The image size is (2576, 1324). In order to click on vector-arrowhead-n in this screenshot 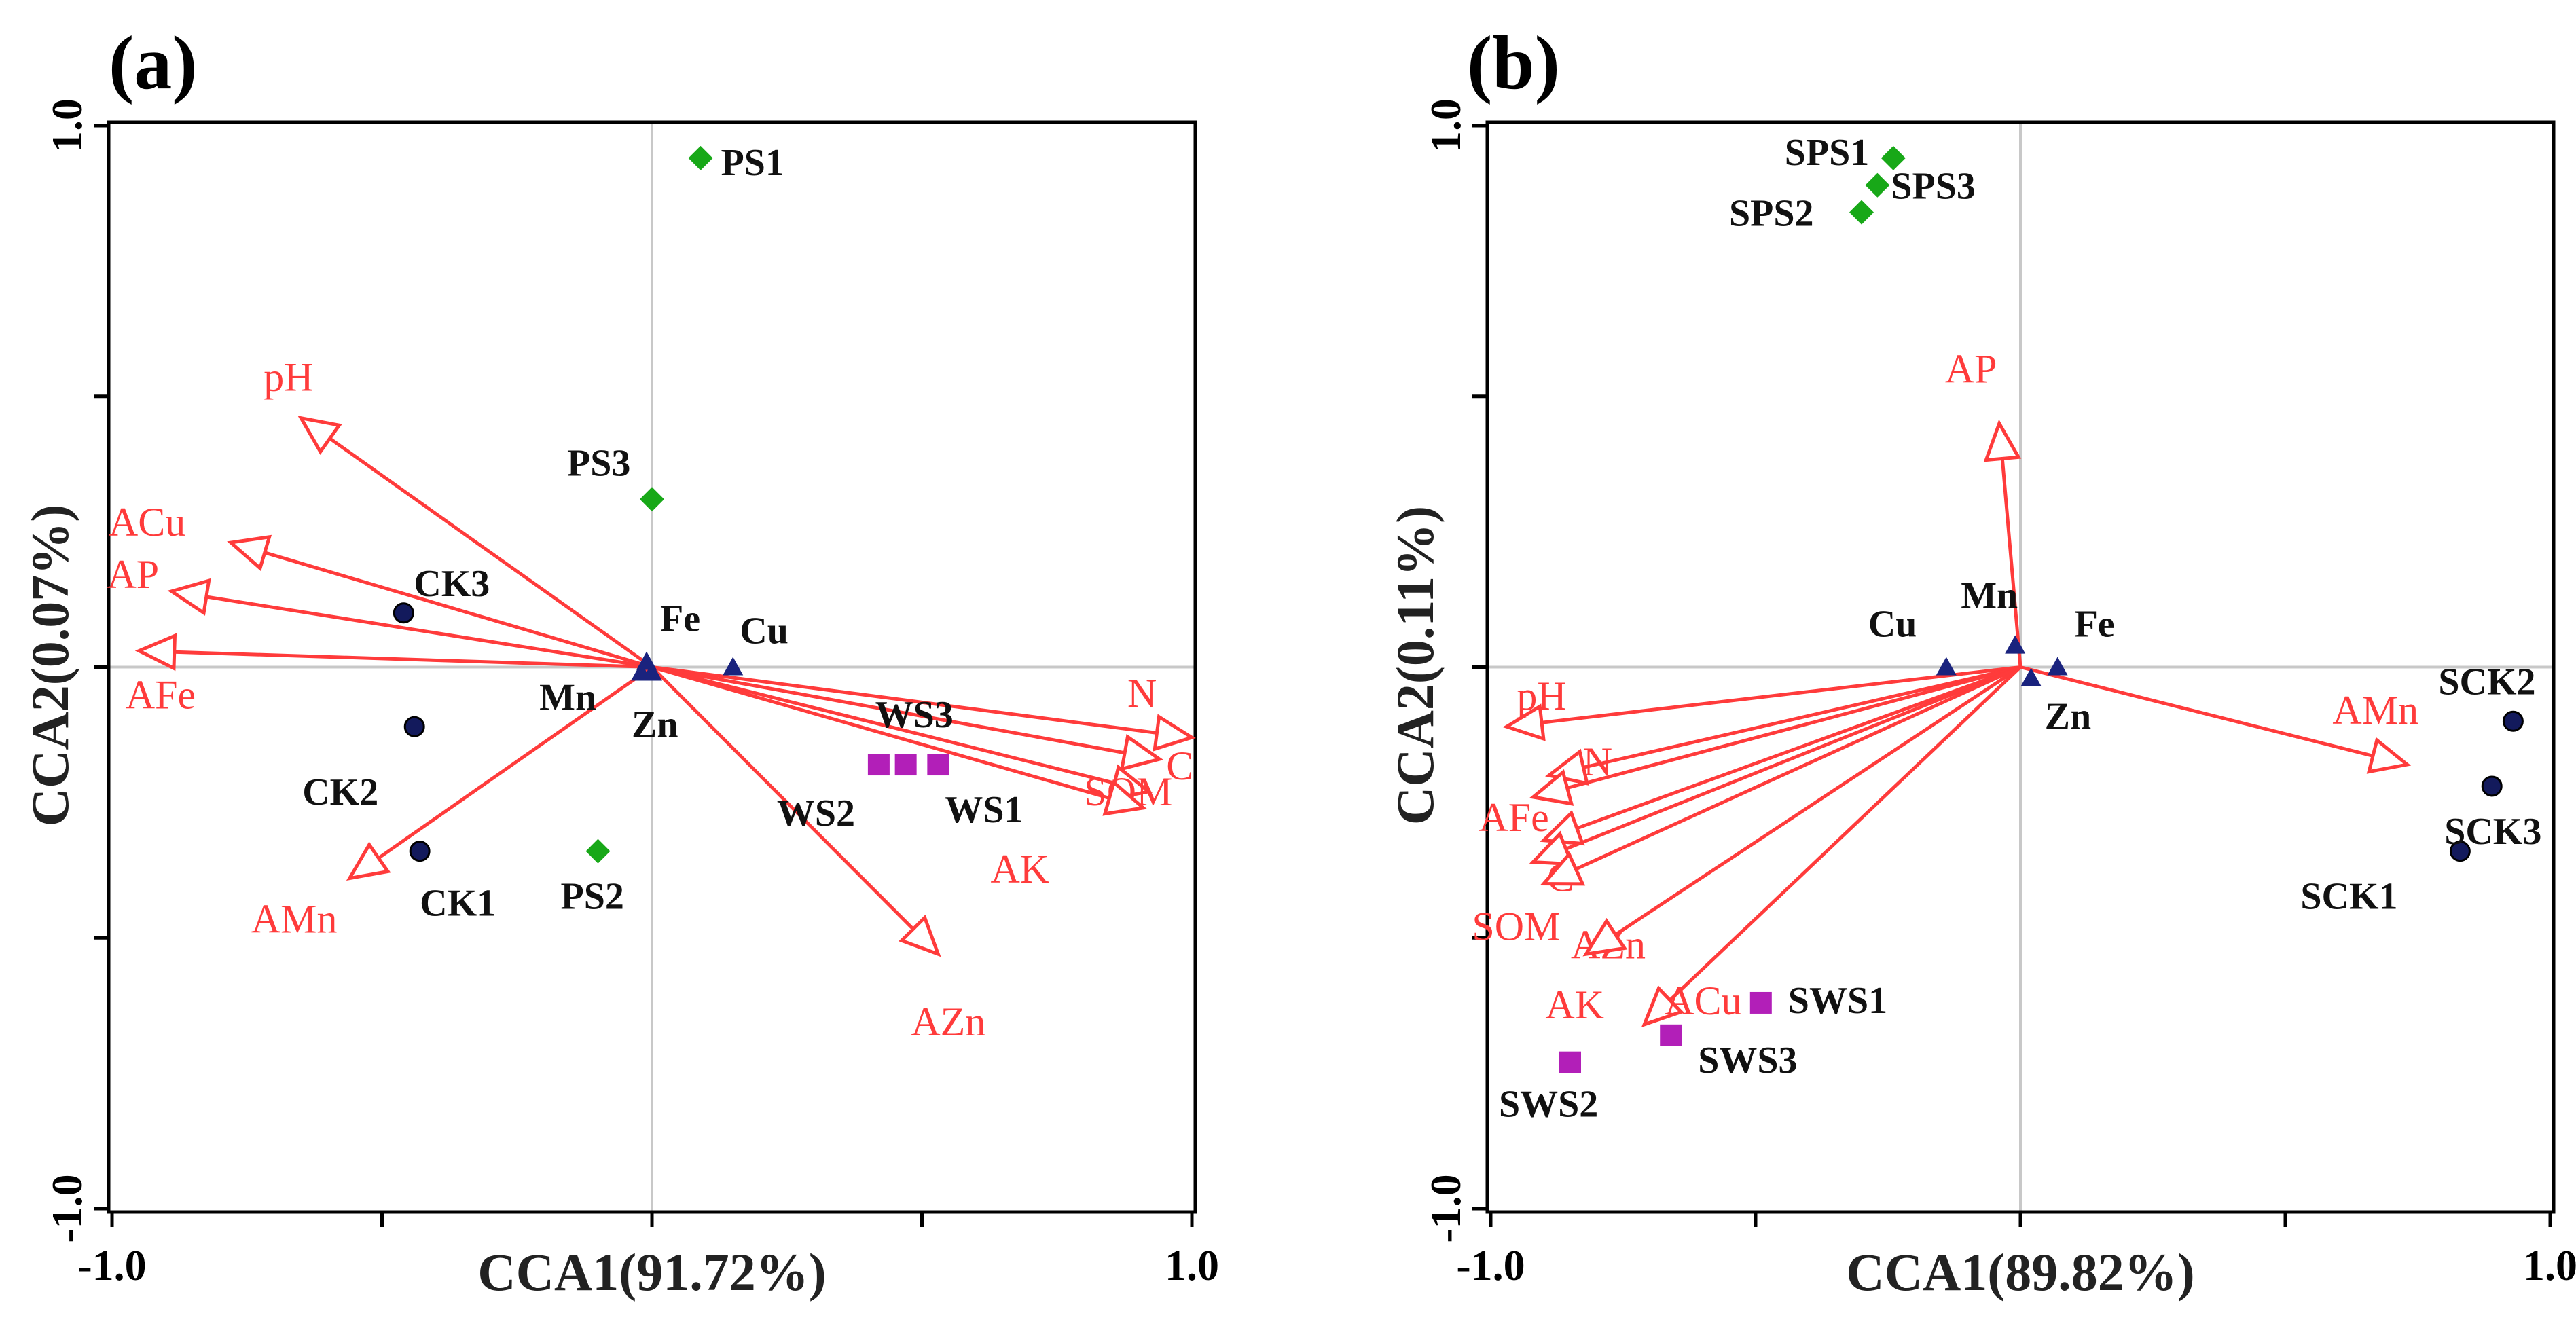, I will do `click(1174, 733)`.